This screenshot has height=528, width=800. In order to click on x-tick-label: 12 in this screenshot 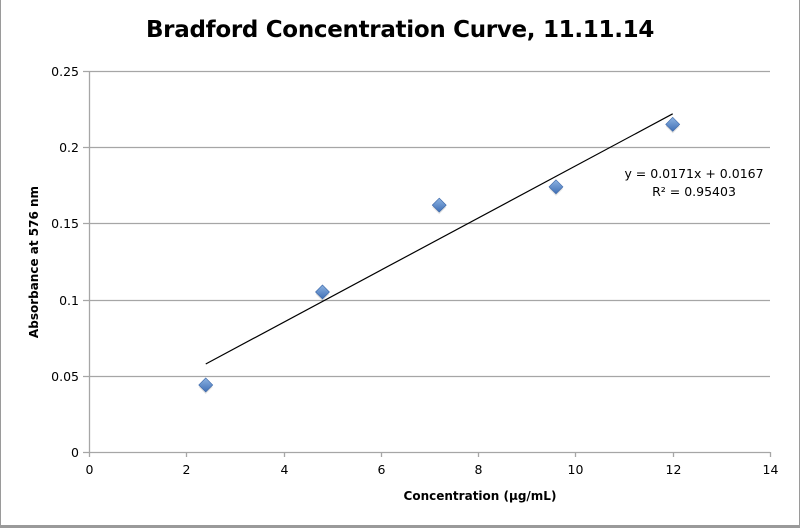, I will do `click(674, 469)`.